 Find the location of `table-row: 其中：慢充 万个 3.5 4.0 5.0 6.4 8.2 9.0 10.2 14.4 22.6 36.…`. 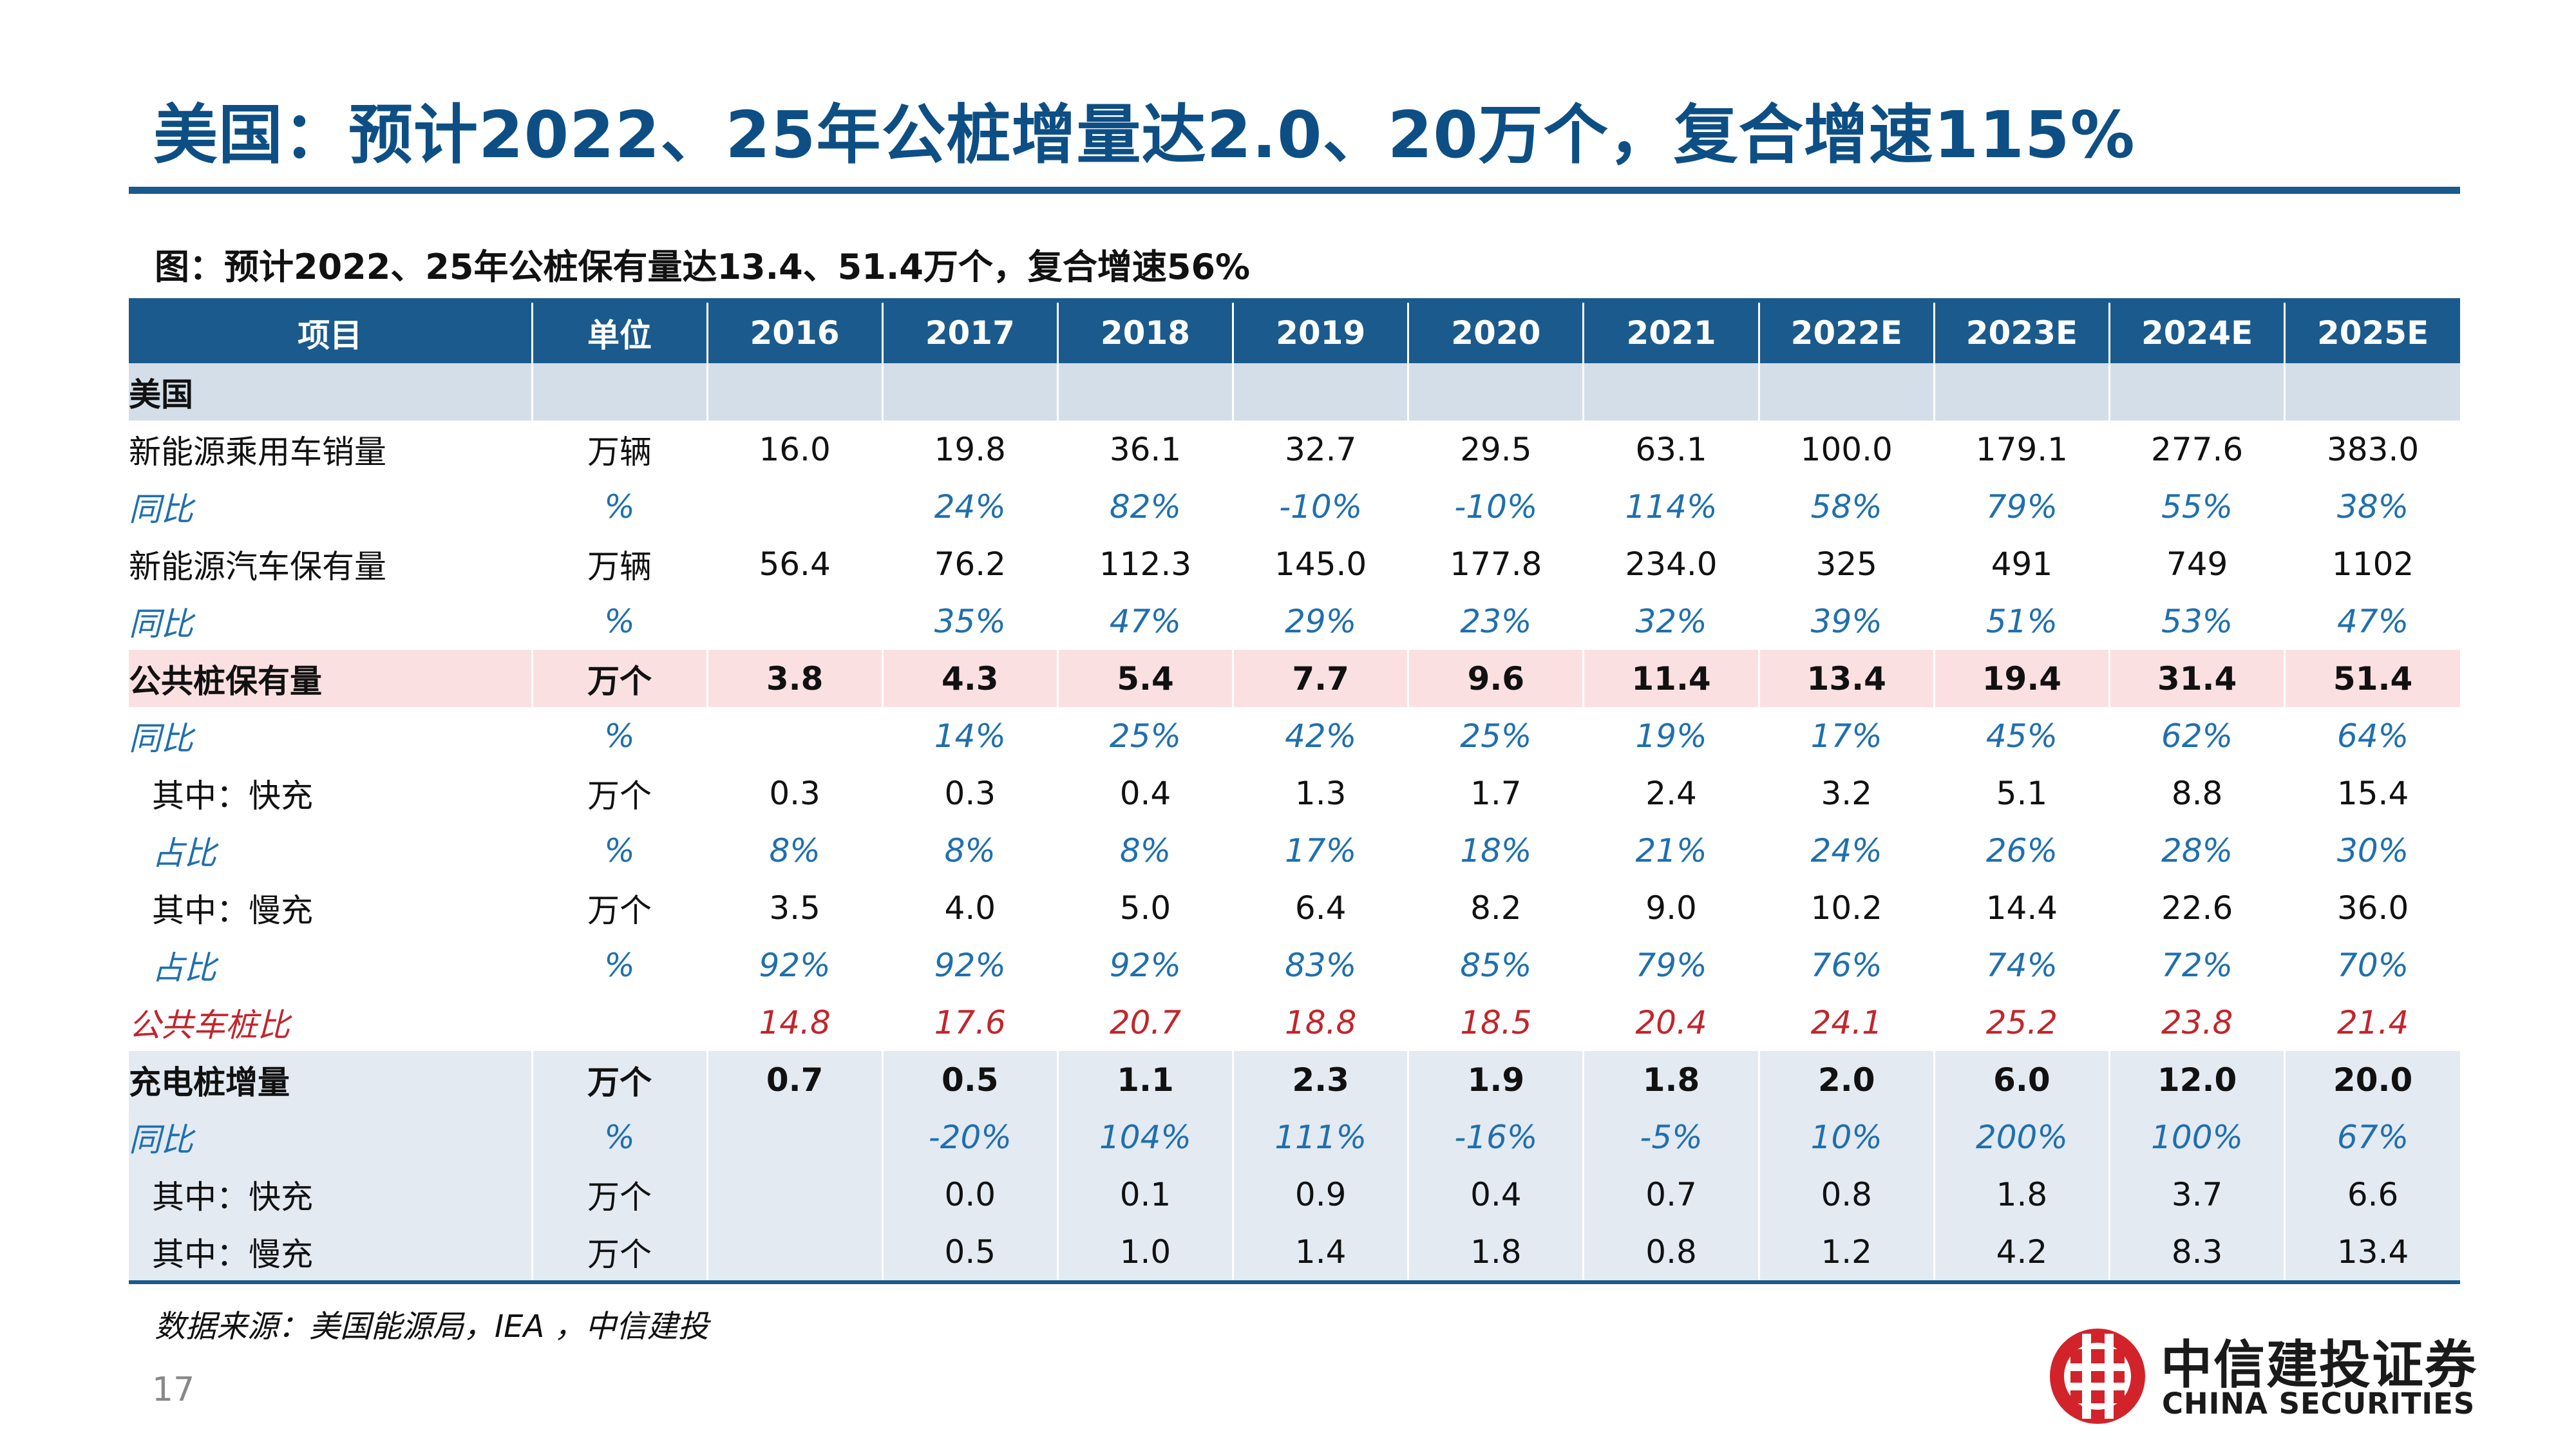

table-row: 其中：慢充 万个 3.5 4.0 5.0 6.4 8.2 9.0 10.2 14.4 22.6 36.… is located at coordinates (1294, 908).